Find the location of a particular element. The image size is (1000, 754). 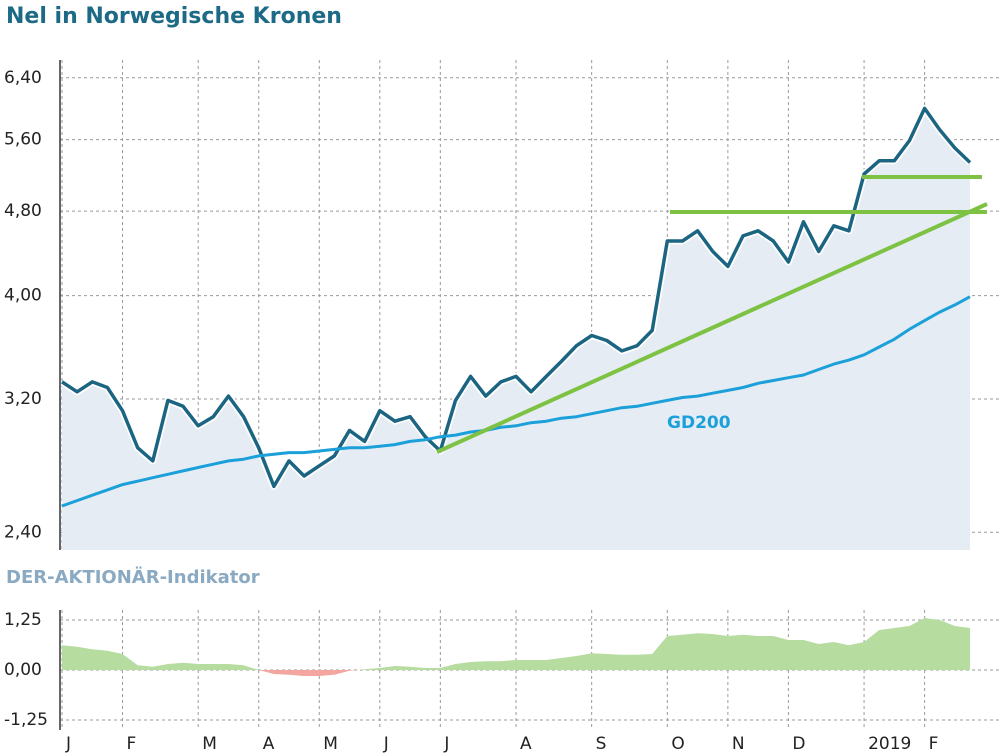

y-tick-label: 0,00 is located at coordinates (23, 670).